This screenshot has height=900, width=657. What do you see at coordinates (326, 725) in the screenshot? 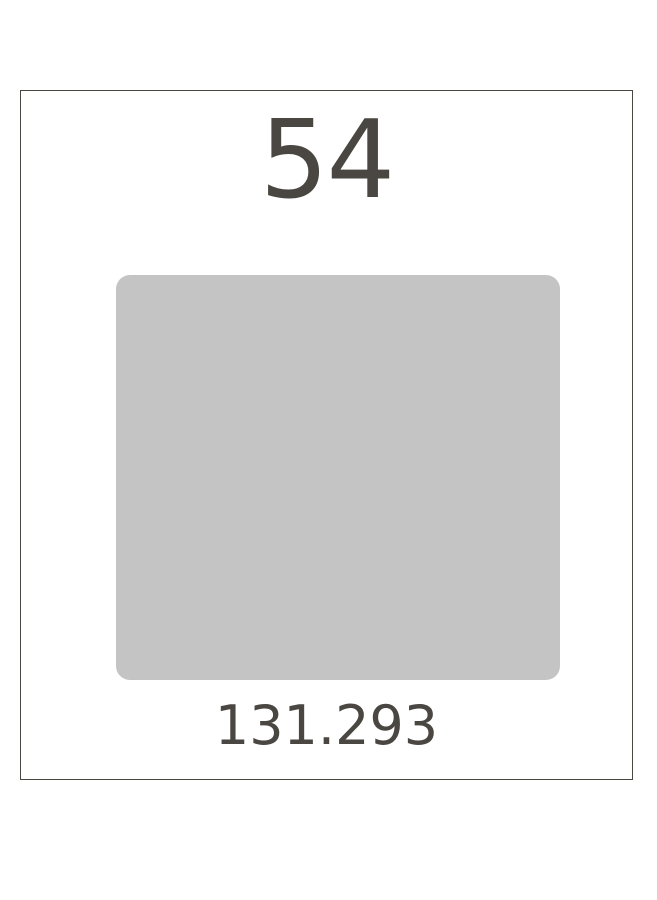
I see `atomic-mass: 131.293` at bounding box center [326, 725].